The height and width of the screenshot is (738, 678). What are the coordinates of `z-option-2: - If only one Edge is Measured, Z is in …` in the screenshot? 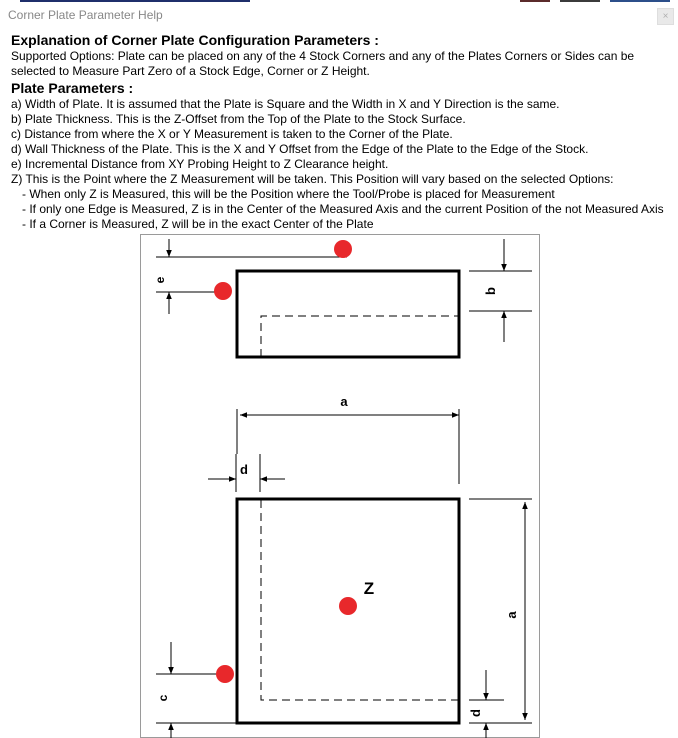 It's located at (343, 209).